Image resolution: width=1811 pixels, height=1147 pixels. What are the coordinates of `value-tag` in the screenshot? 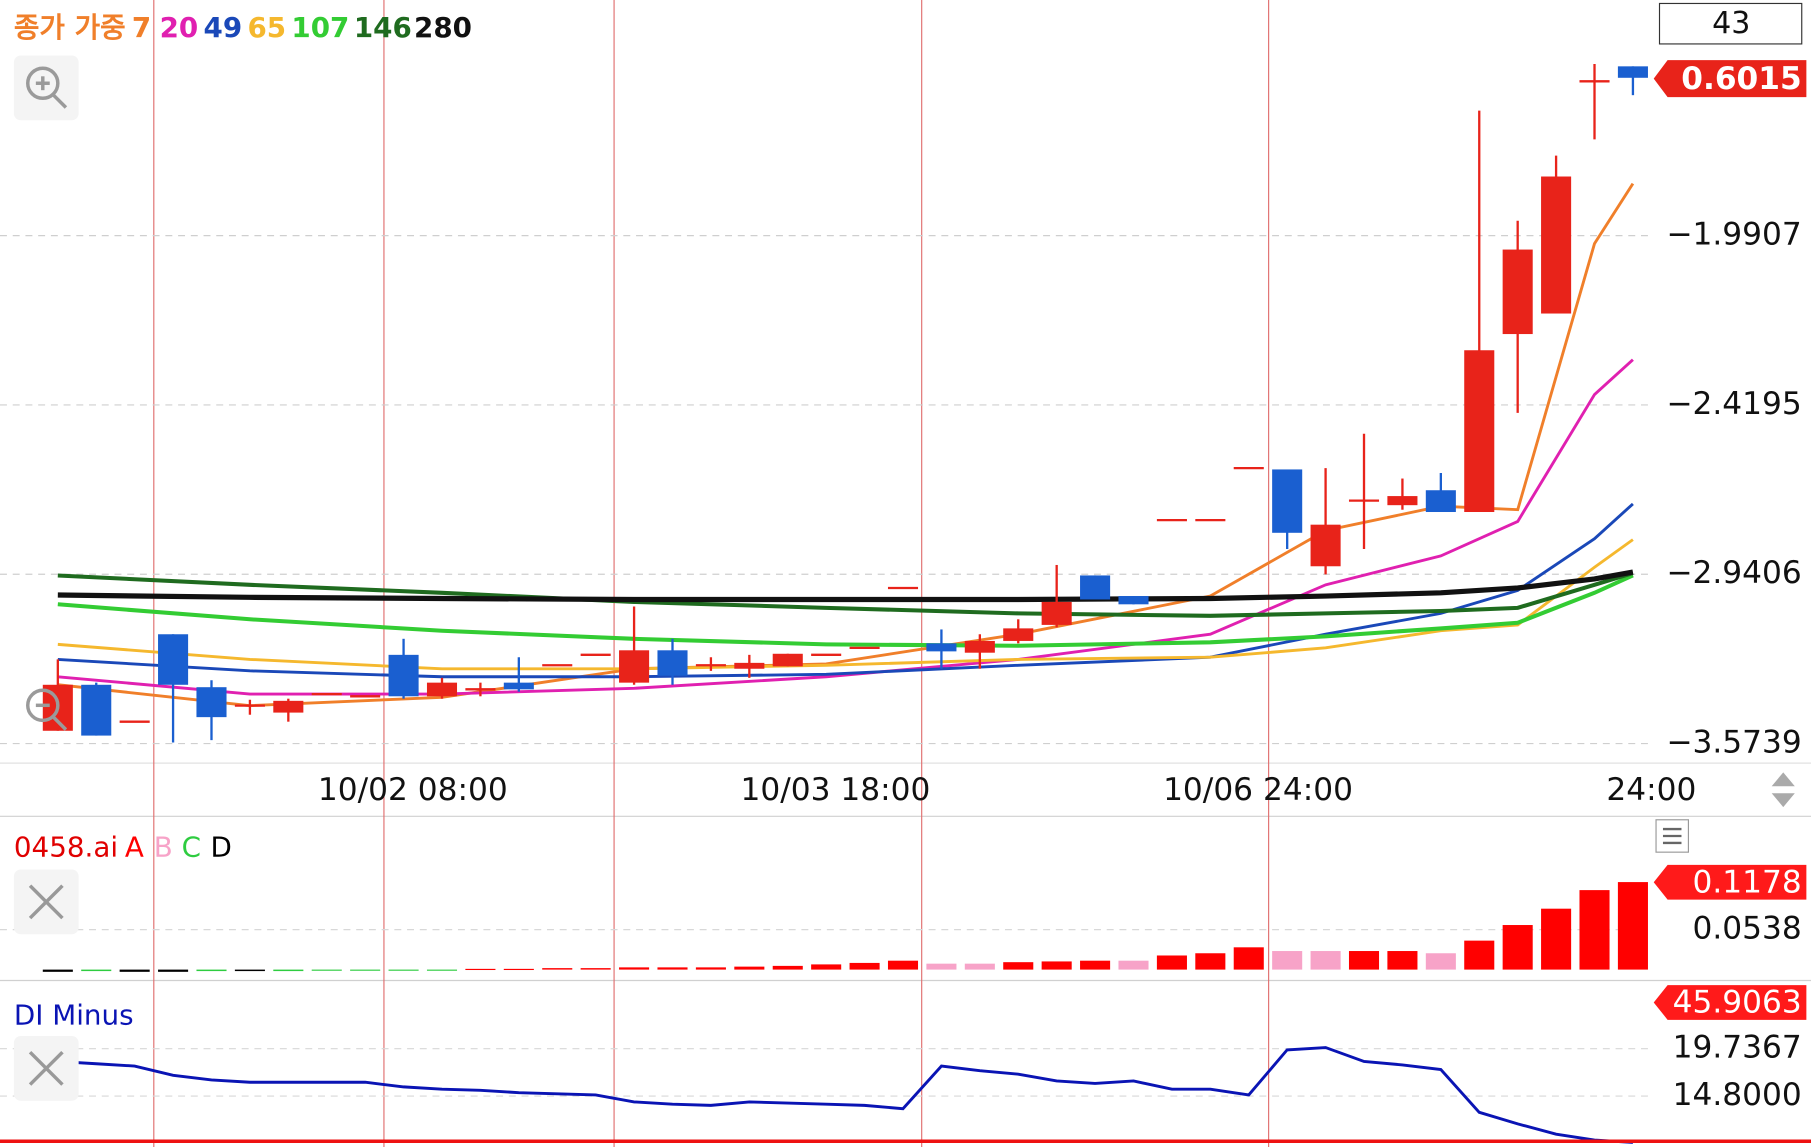 It's located at (1730, 882).